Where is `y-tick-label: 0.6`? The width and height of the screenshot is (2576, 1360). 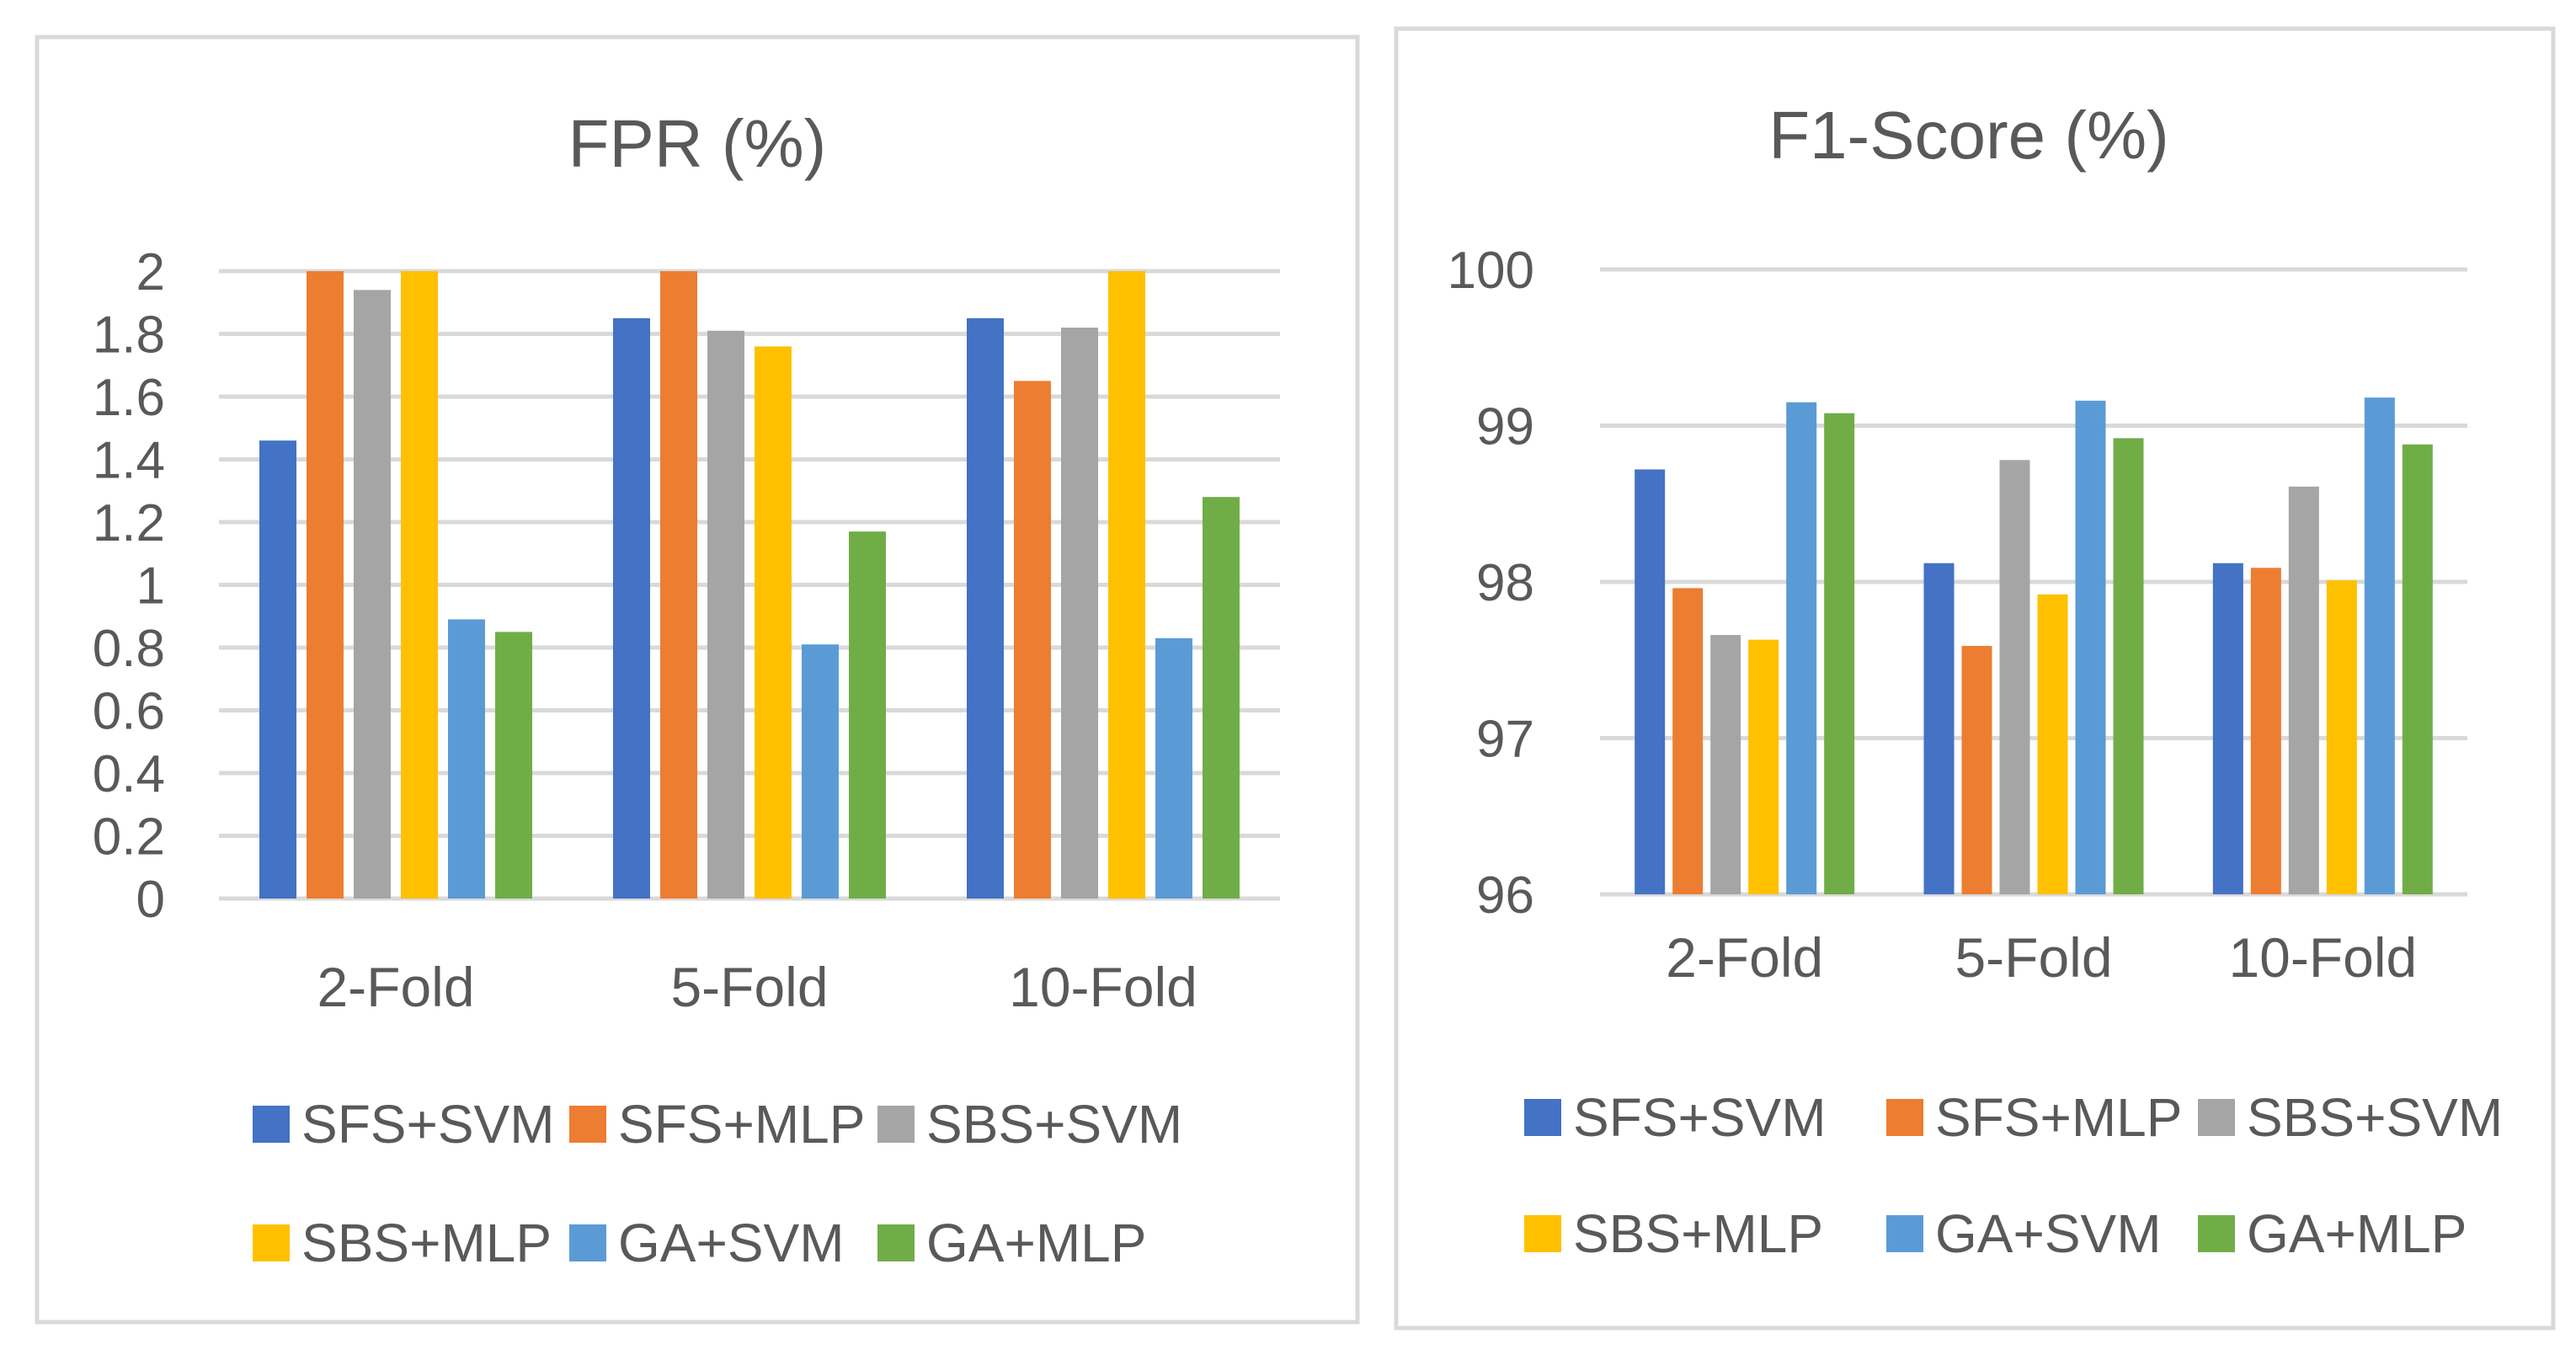
y-tick-label: 0.6 is located at coordinates (129, 712).